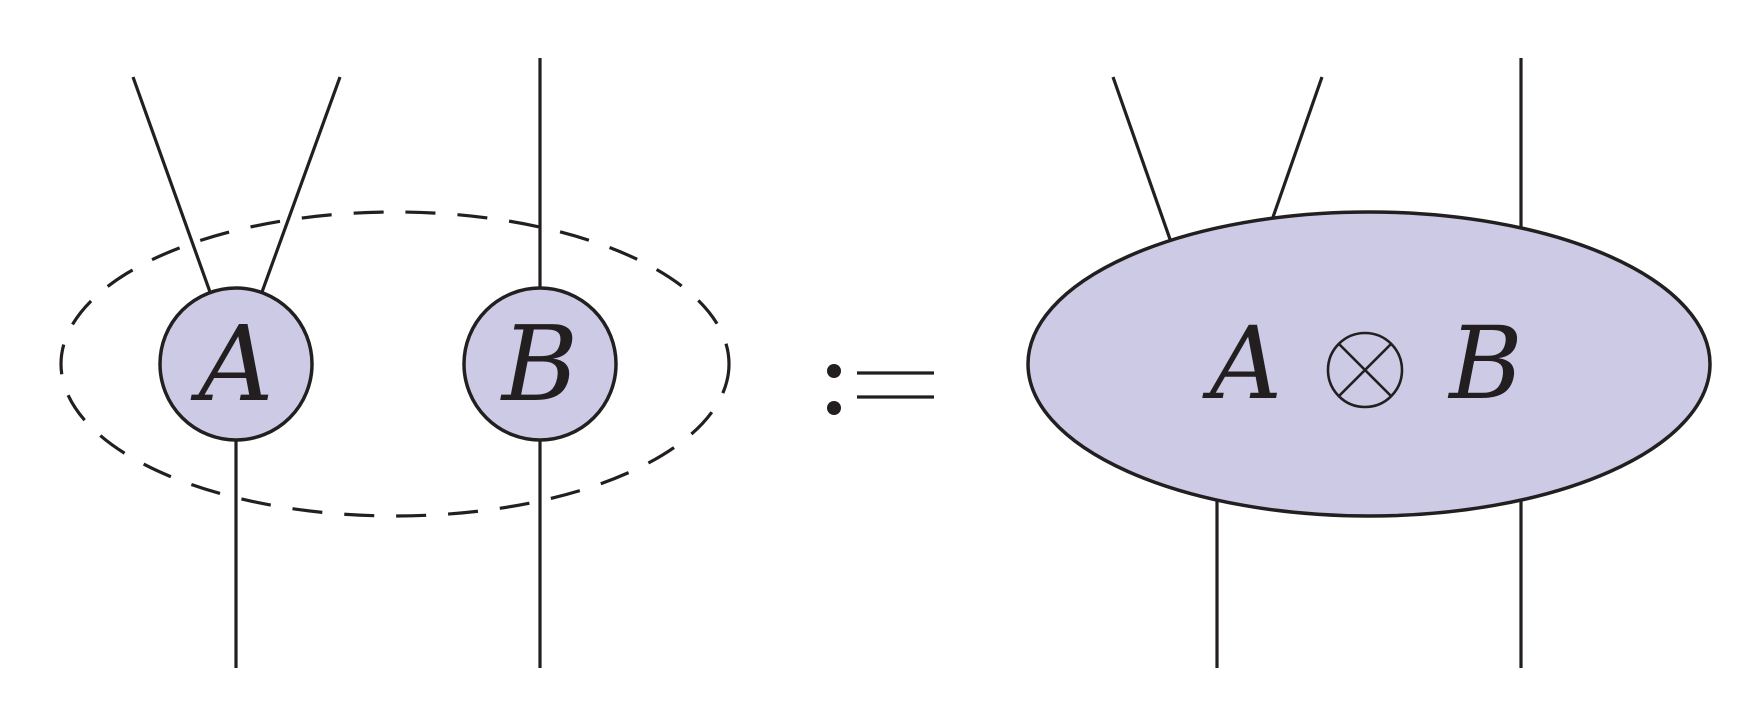 This screenshot has height=708, width=1738. I want to click on tensor-node-b-circle, so click(540, 364).